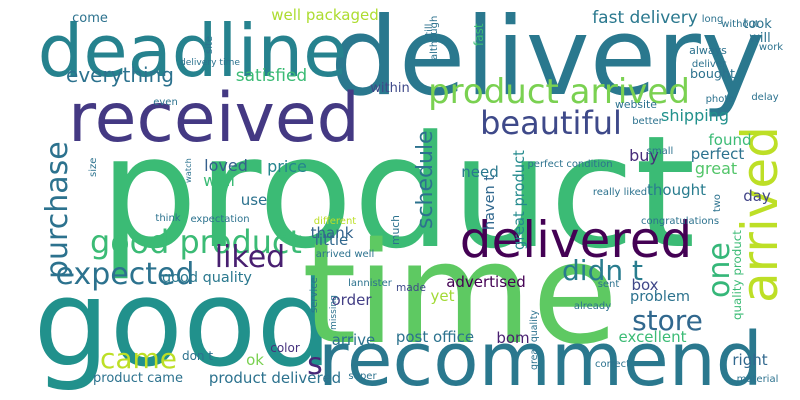 The width and height of the screenshot is (800, 400). What do you see at coordinates (362, 376) in the screenshot?
I see `cloud-word: super` at bounding box center [362, 376].